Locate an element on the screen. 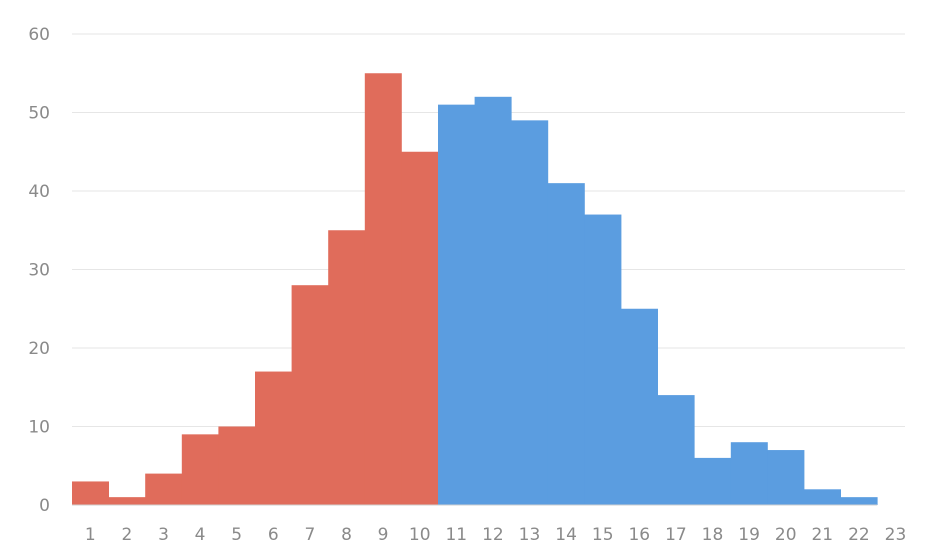  x-tick-label-14: 14 is located at coordinates (566, 535).